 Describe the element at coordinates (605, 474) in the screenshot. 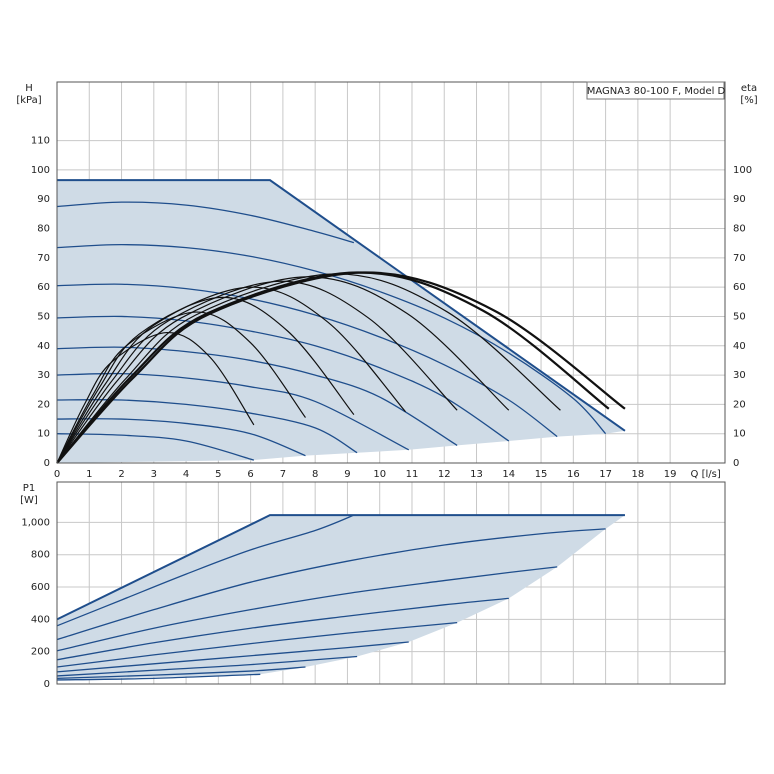

I see `x-tick-label: 17` at that location.